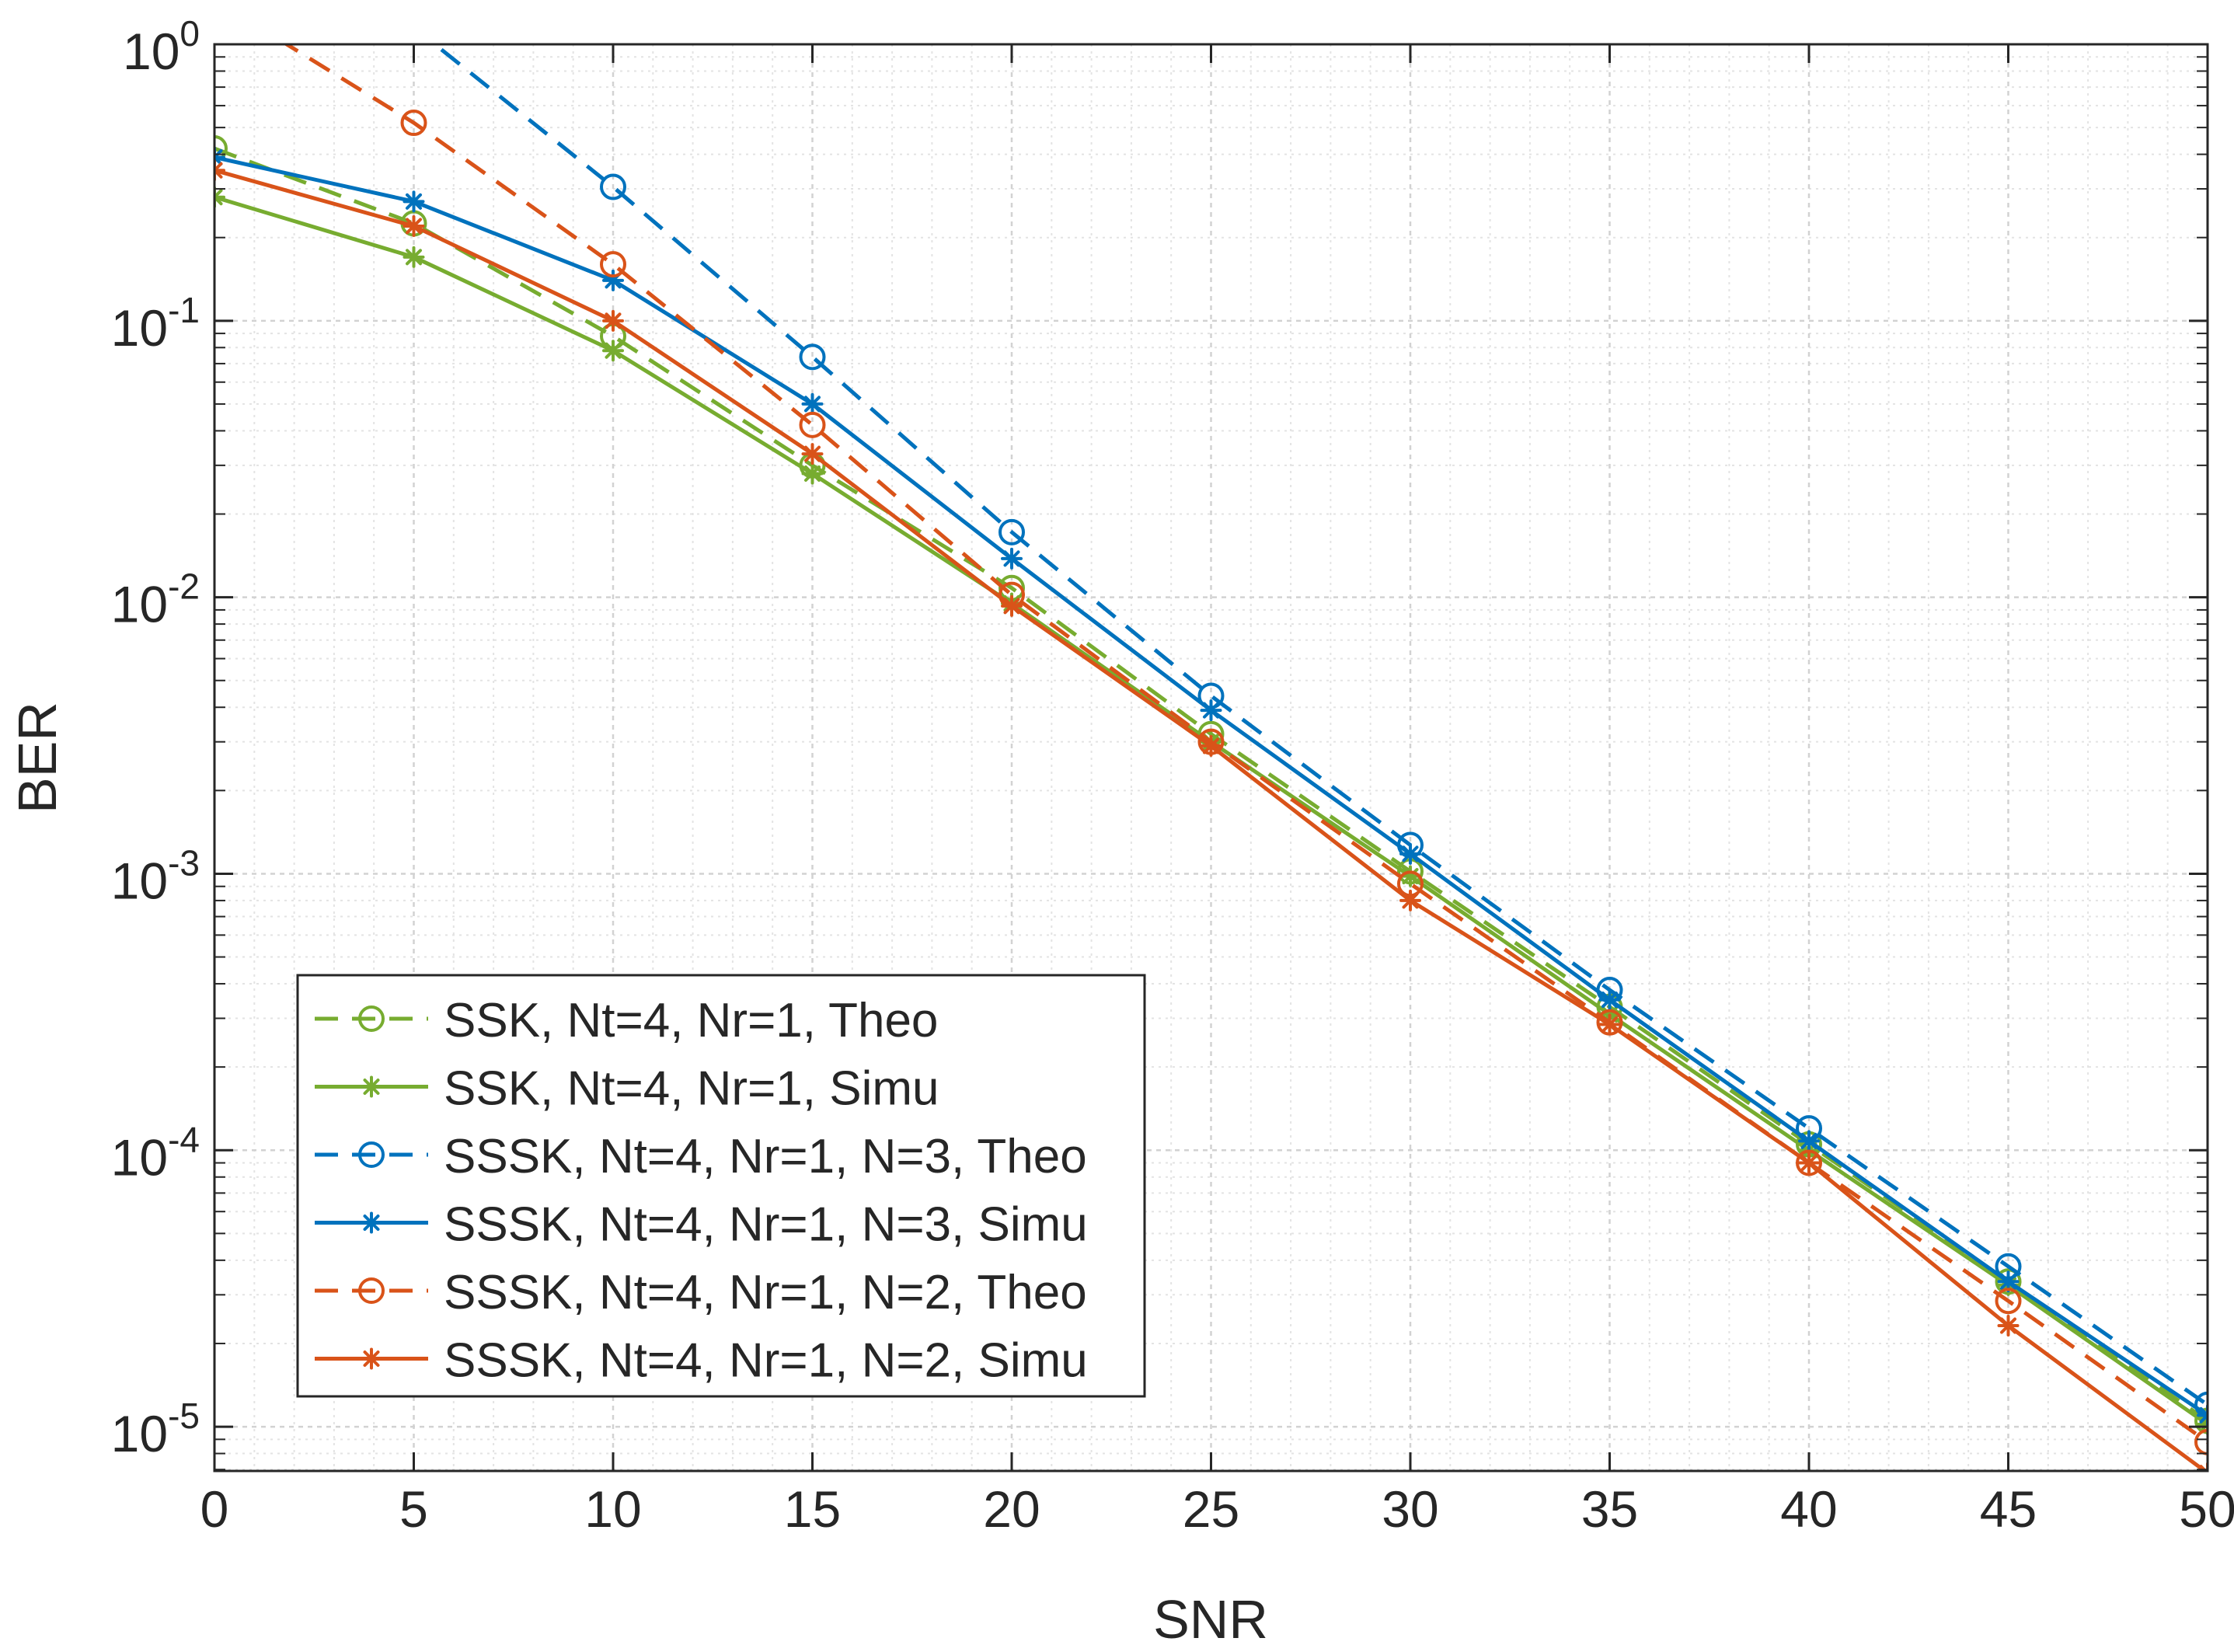 This screenshot has width=2234, height=1652. Describe the element at coordinates (1808, 1509) in the screenshot. I see `x-tick-label: 40` at that location.